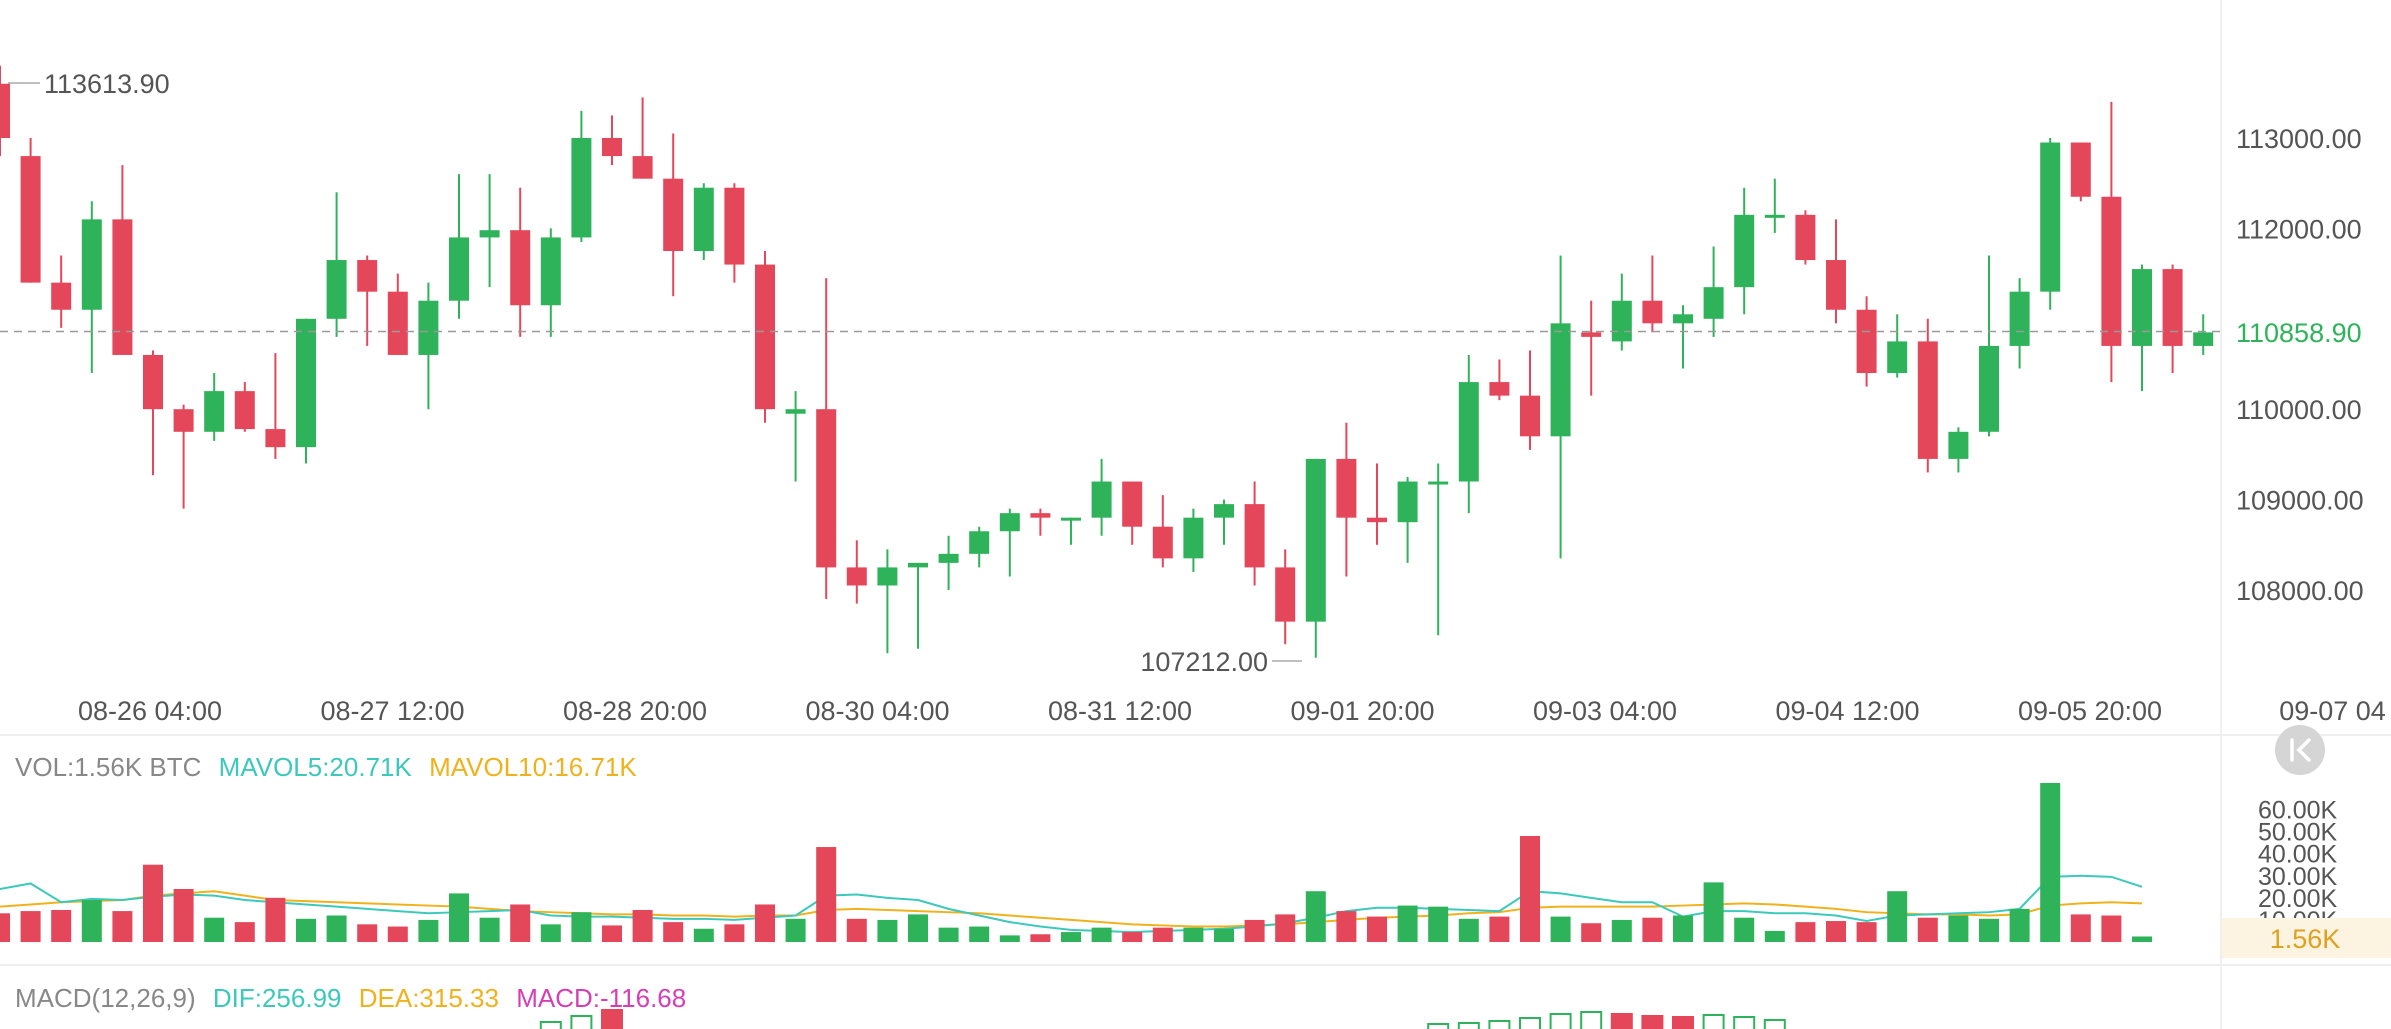 The width and height of the screenshot is (2391, 1029). I want to click on time-axis-label: 08-31 12:00, so click(1120, 711).